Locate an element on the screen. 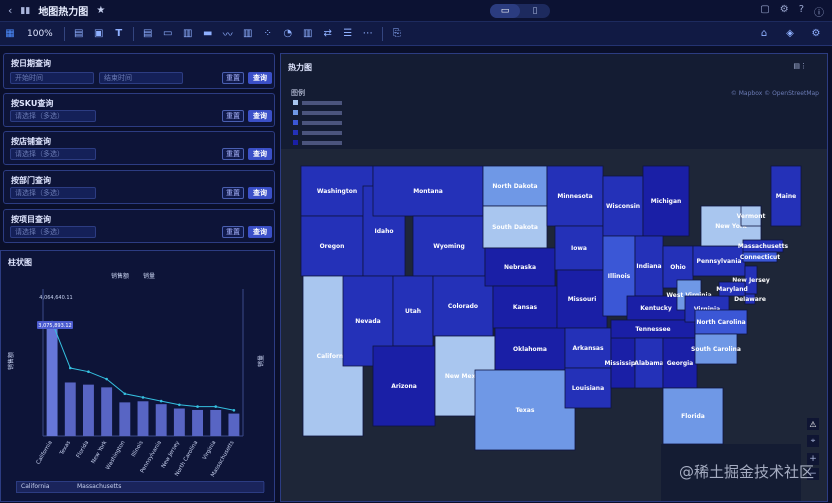  state-nebraska is located at coordinates (520, 267).